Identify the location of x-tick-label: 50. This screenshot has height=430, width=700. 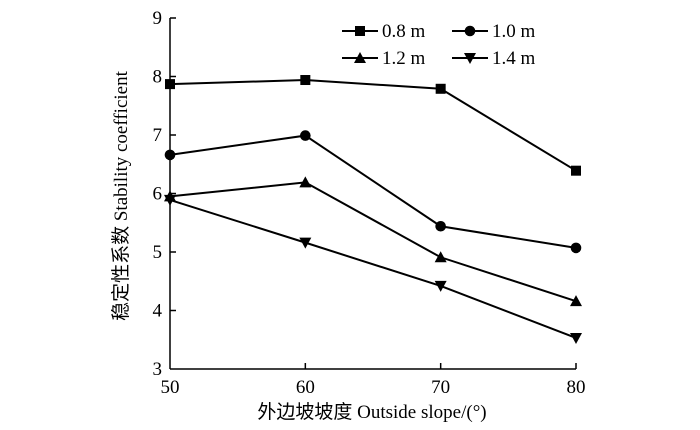
(170, 387).